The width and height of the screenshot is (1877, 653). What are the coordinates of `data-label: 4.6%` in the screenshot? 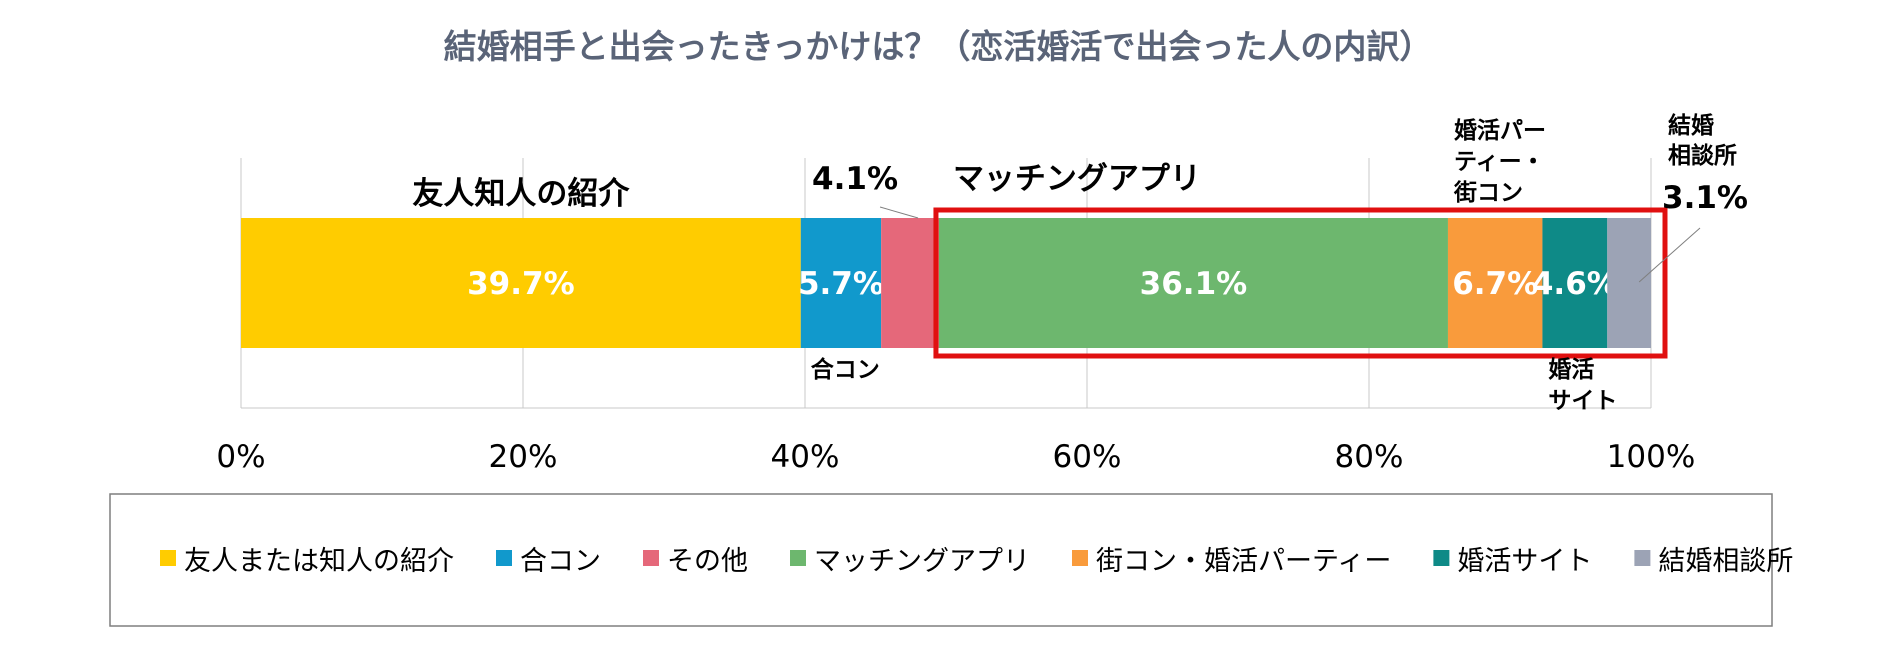 It's located at (1575, 284).